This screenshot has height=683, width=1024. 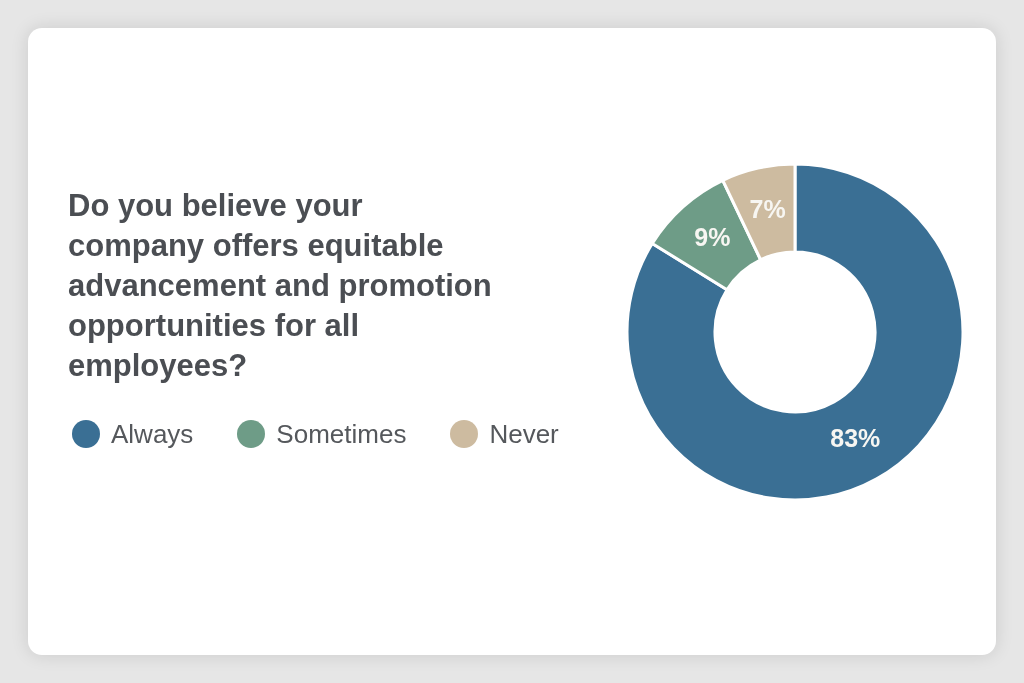 I want to click on legend-label: Sometimes, so click(x=341, y=434).